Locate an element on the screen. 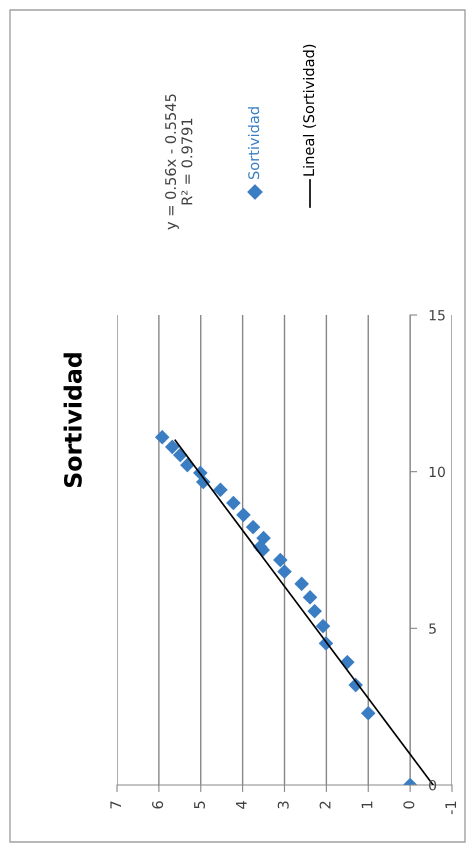  x-tick-label: 7 is located at coordinates (116, 805).